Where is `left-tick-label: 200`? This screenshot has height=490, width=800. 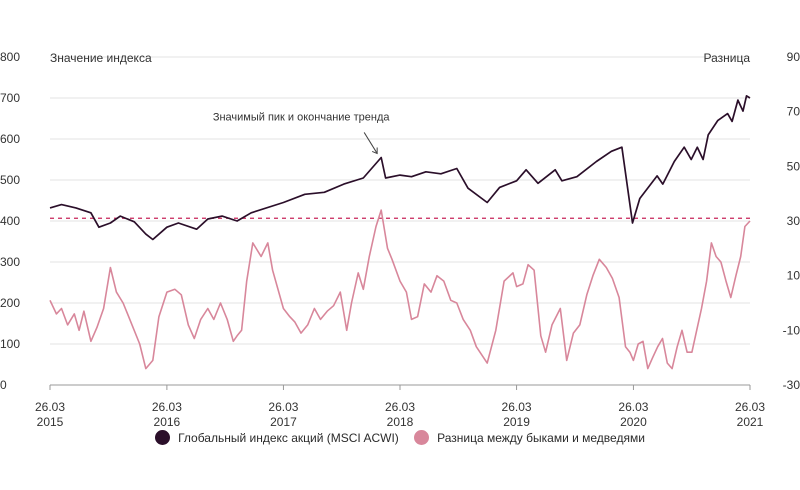 left-tick-label: 200 is located at coordinates (10, 303).